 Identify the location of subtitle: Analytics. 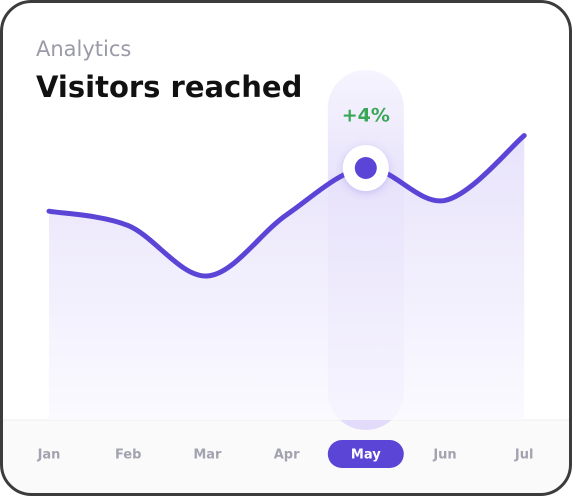
(83, 49).